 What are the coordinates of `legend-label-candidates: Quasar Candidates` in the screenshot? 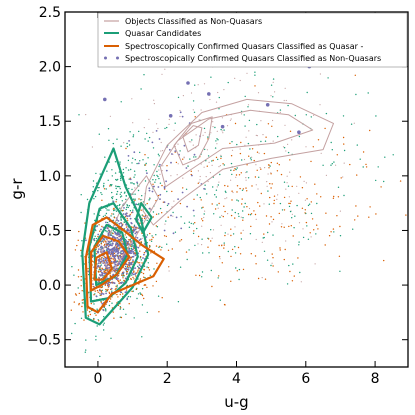 It's located at (163, 33).